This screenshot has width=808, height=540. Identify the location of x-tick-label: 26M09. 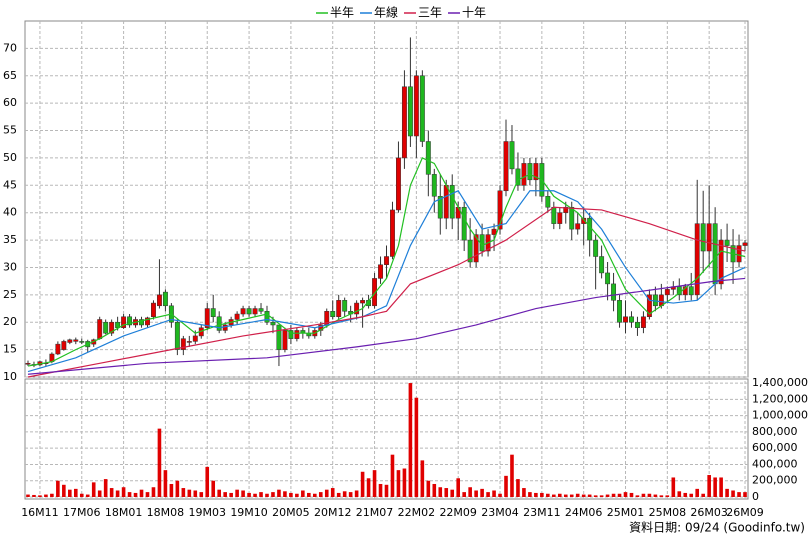
(745, 512).